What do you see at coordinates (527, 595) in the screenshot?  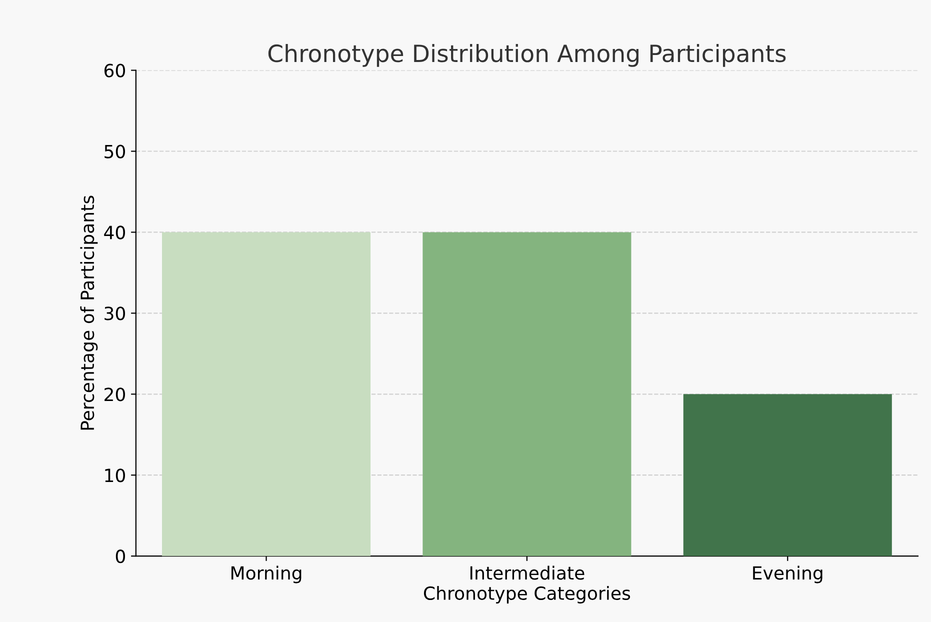 I see `x-axis-title: Chronotype Categories` at bounding box center [527, 595].